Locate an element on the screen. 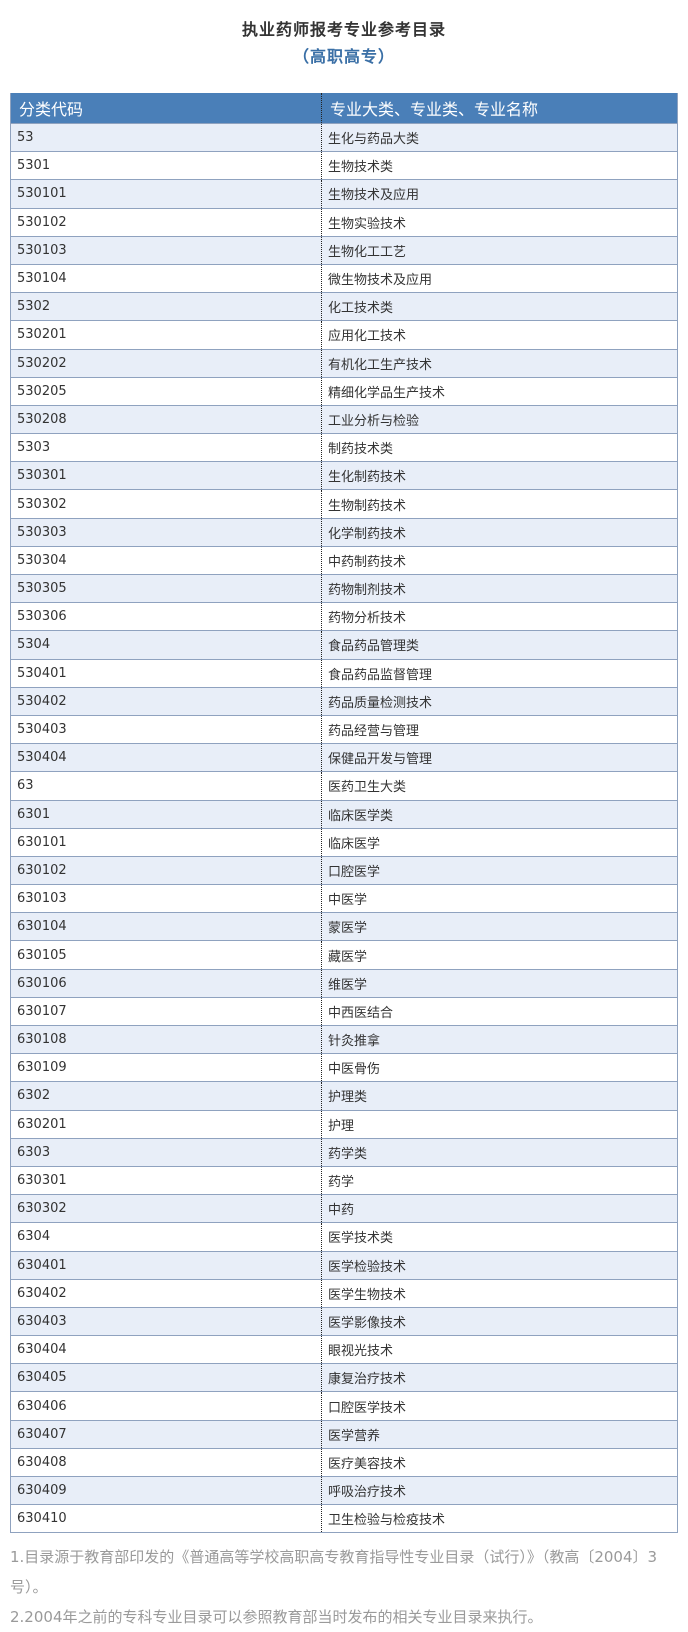 The height and width of the screenshot is (1632, 688). header-name: 专业大类、专业类、专业名称 is located at coordinates (499, 108).